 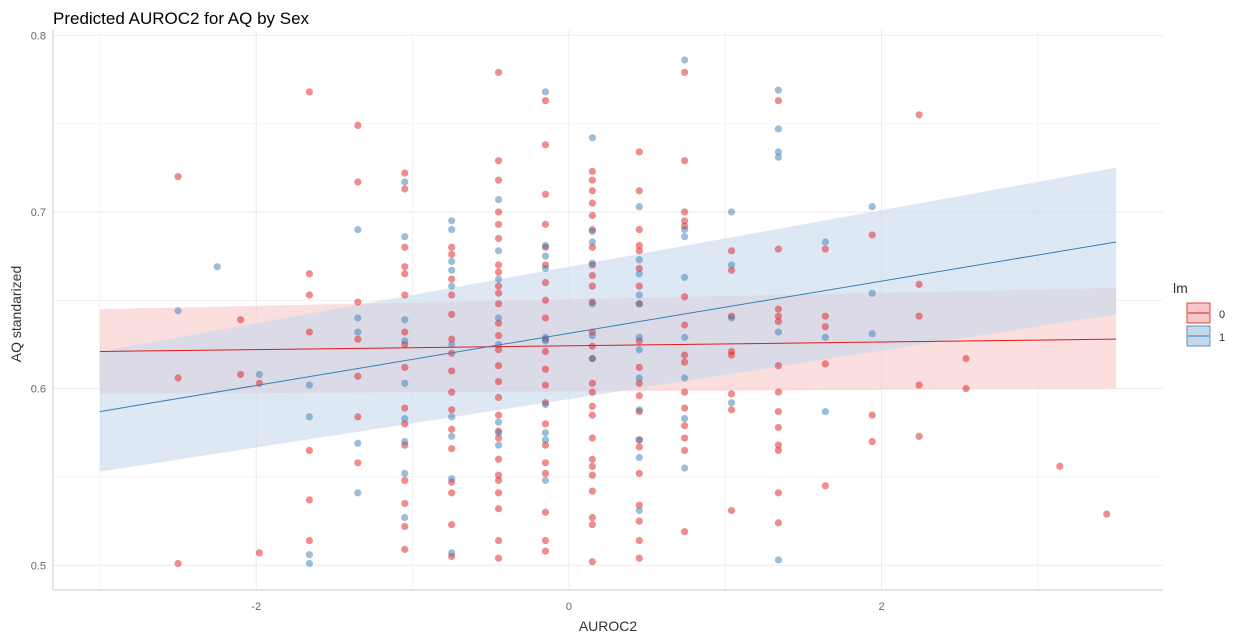 I want to click on x-tick-label: 0, so click(x=569, y=607).